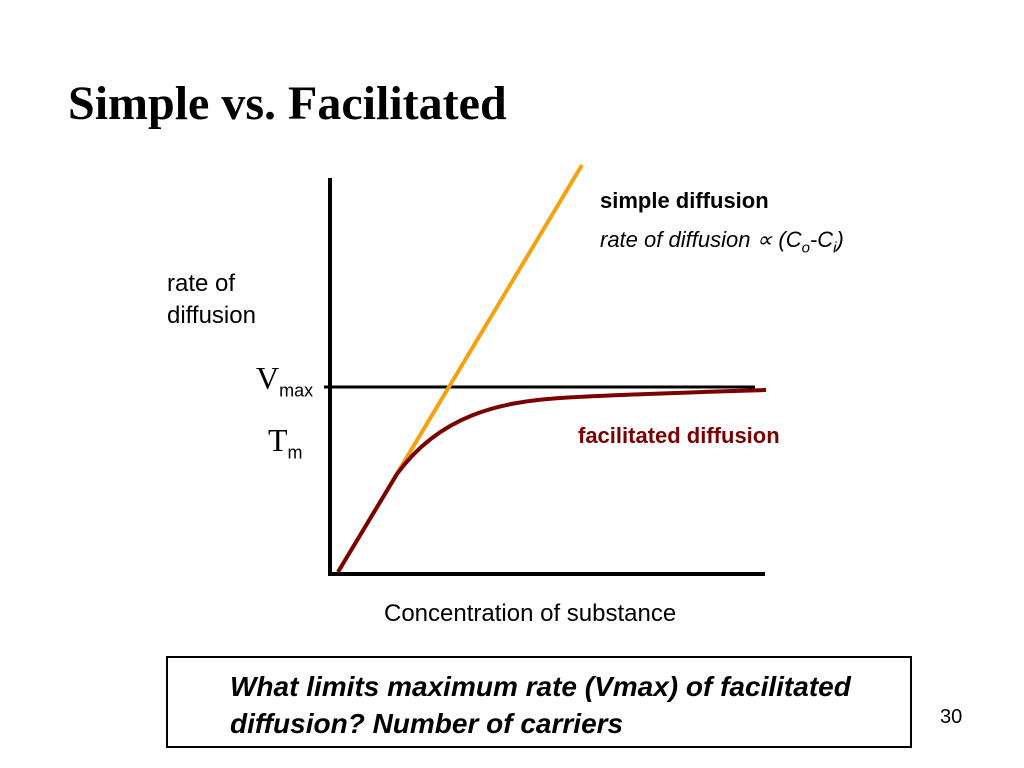 This screenshot has width=1024, height=768. I want to click on vmax-label: Vmax, so click(284, 380).